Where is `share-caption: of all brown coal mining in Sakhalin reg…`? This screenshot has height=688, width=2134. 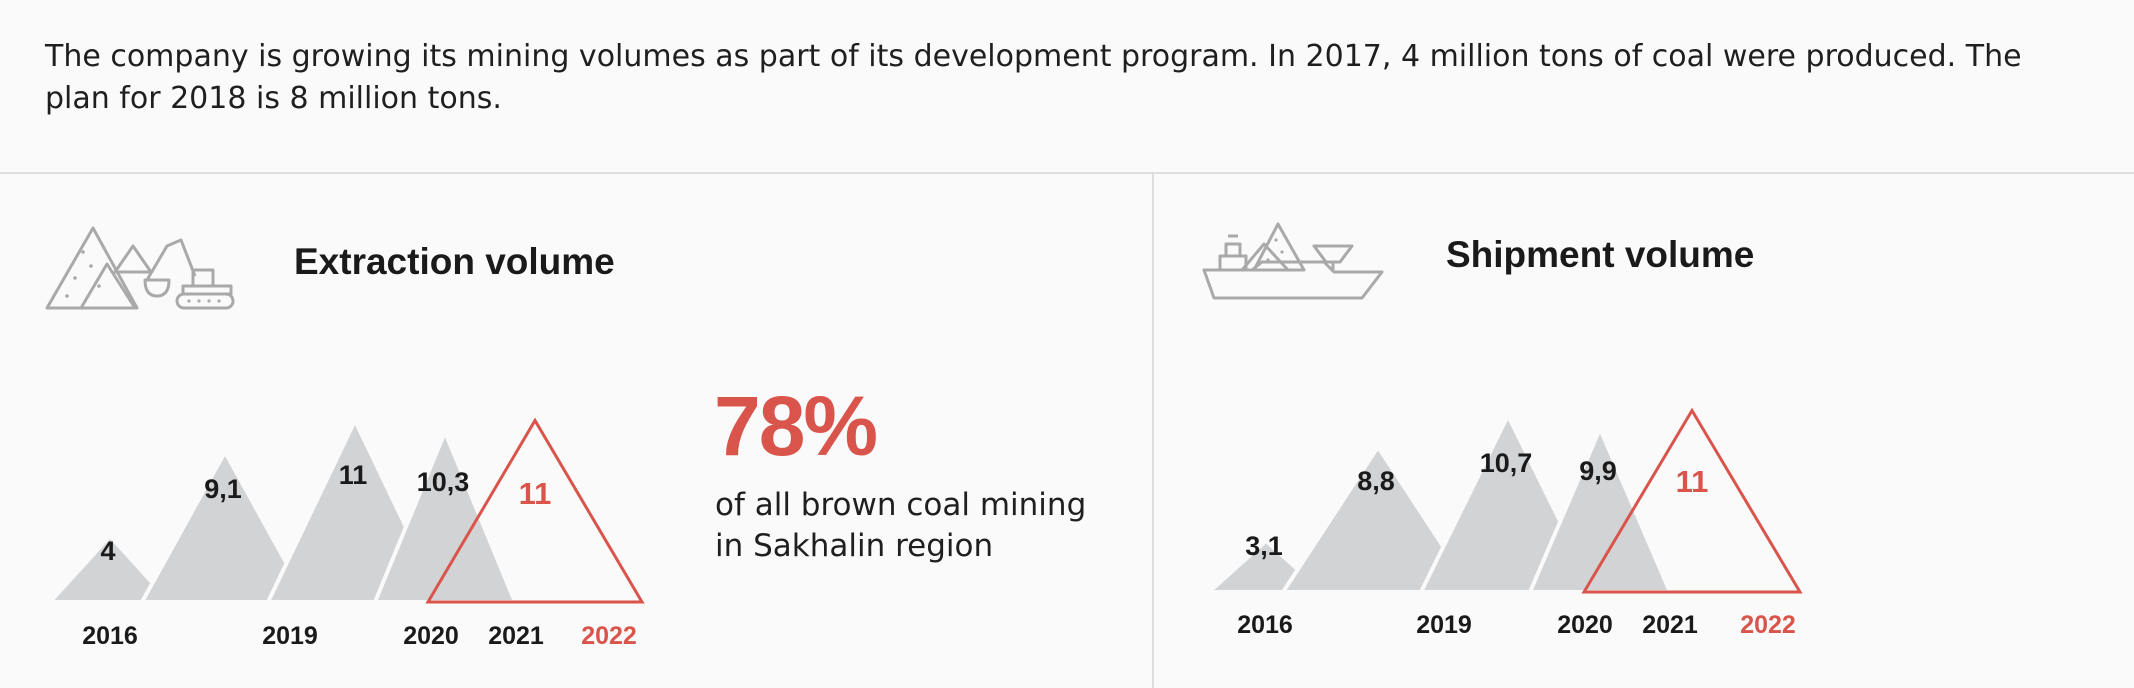
share-caption: of all brown coal mining in Sakhalin reg… is located at coordinates (901, 525).